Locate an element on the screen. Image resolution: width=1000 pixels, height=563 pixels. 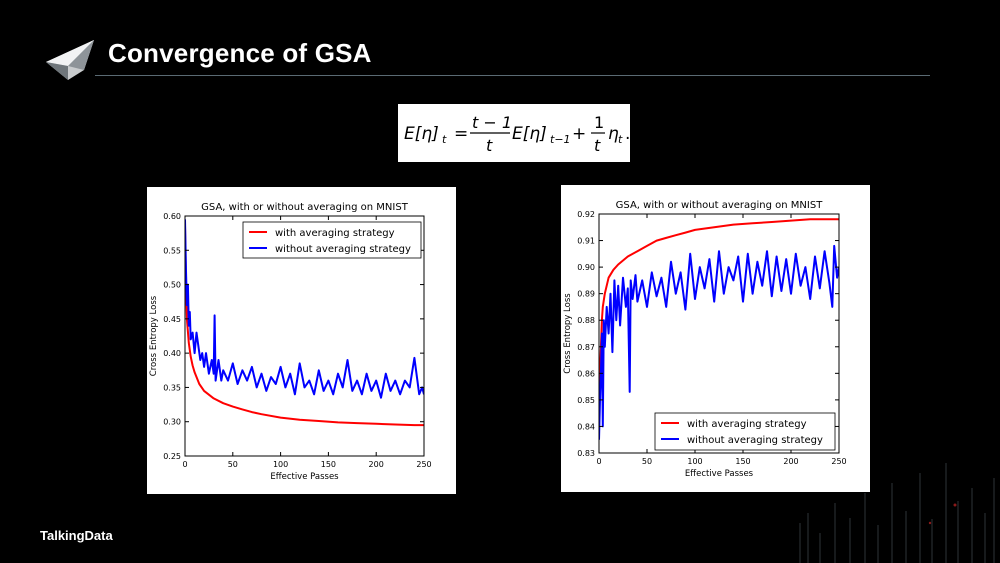
title-divider is located at coordinates (512, 75).